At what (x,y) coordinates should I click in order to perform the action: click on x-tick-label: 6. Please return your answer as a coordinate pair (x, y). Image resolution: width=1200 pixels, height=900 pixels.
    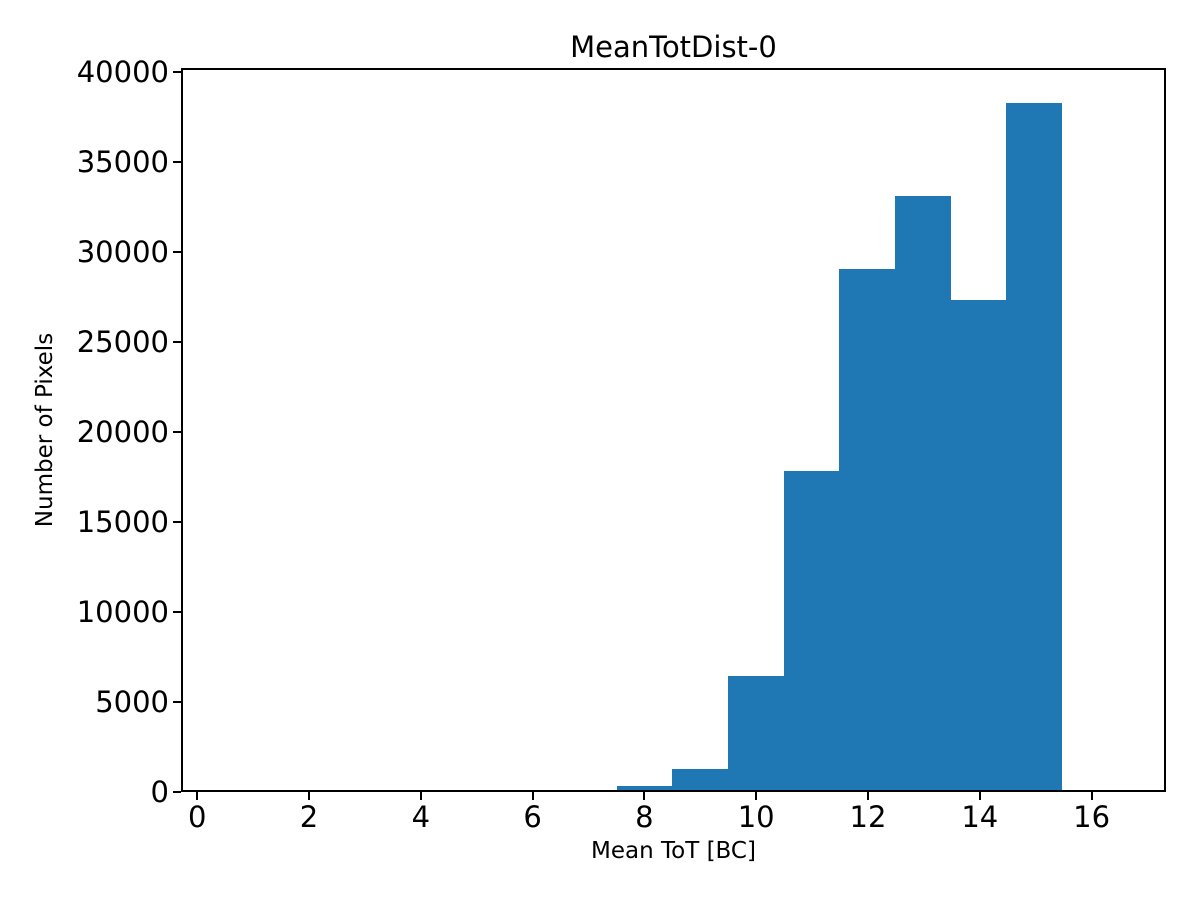
    Looking at the image, I should click on (532, 817).